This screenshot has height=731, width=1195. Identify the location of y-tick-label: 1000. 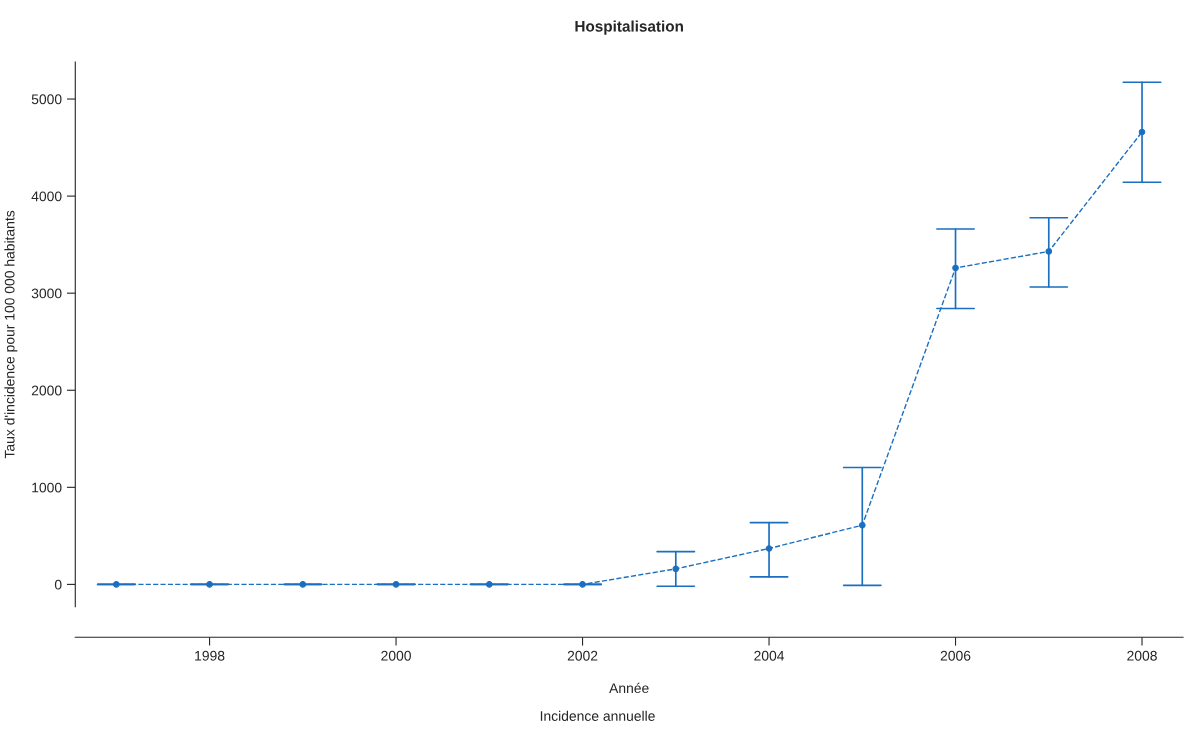
(47, 487).